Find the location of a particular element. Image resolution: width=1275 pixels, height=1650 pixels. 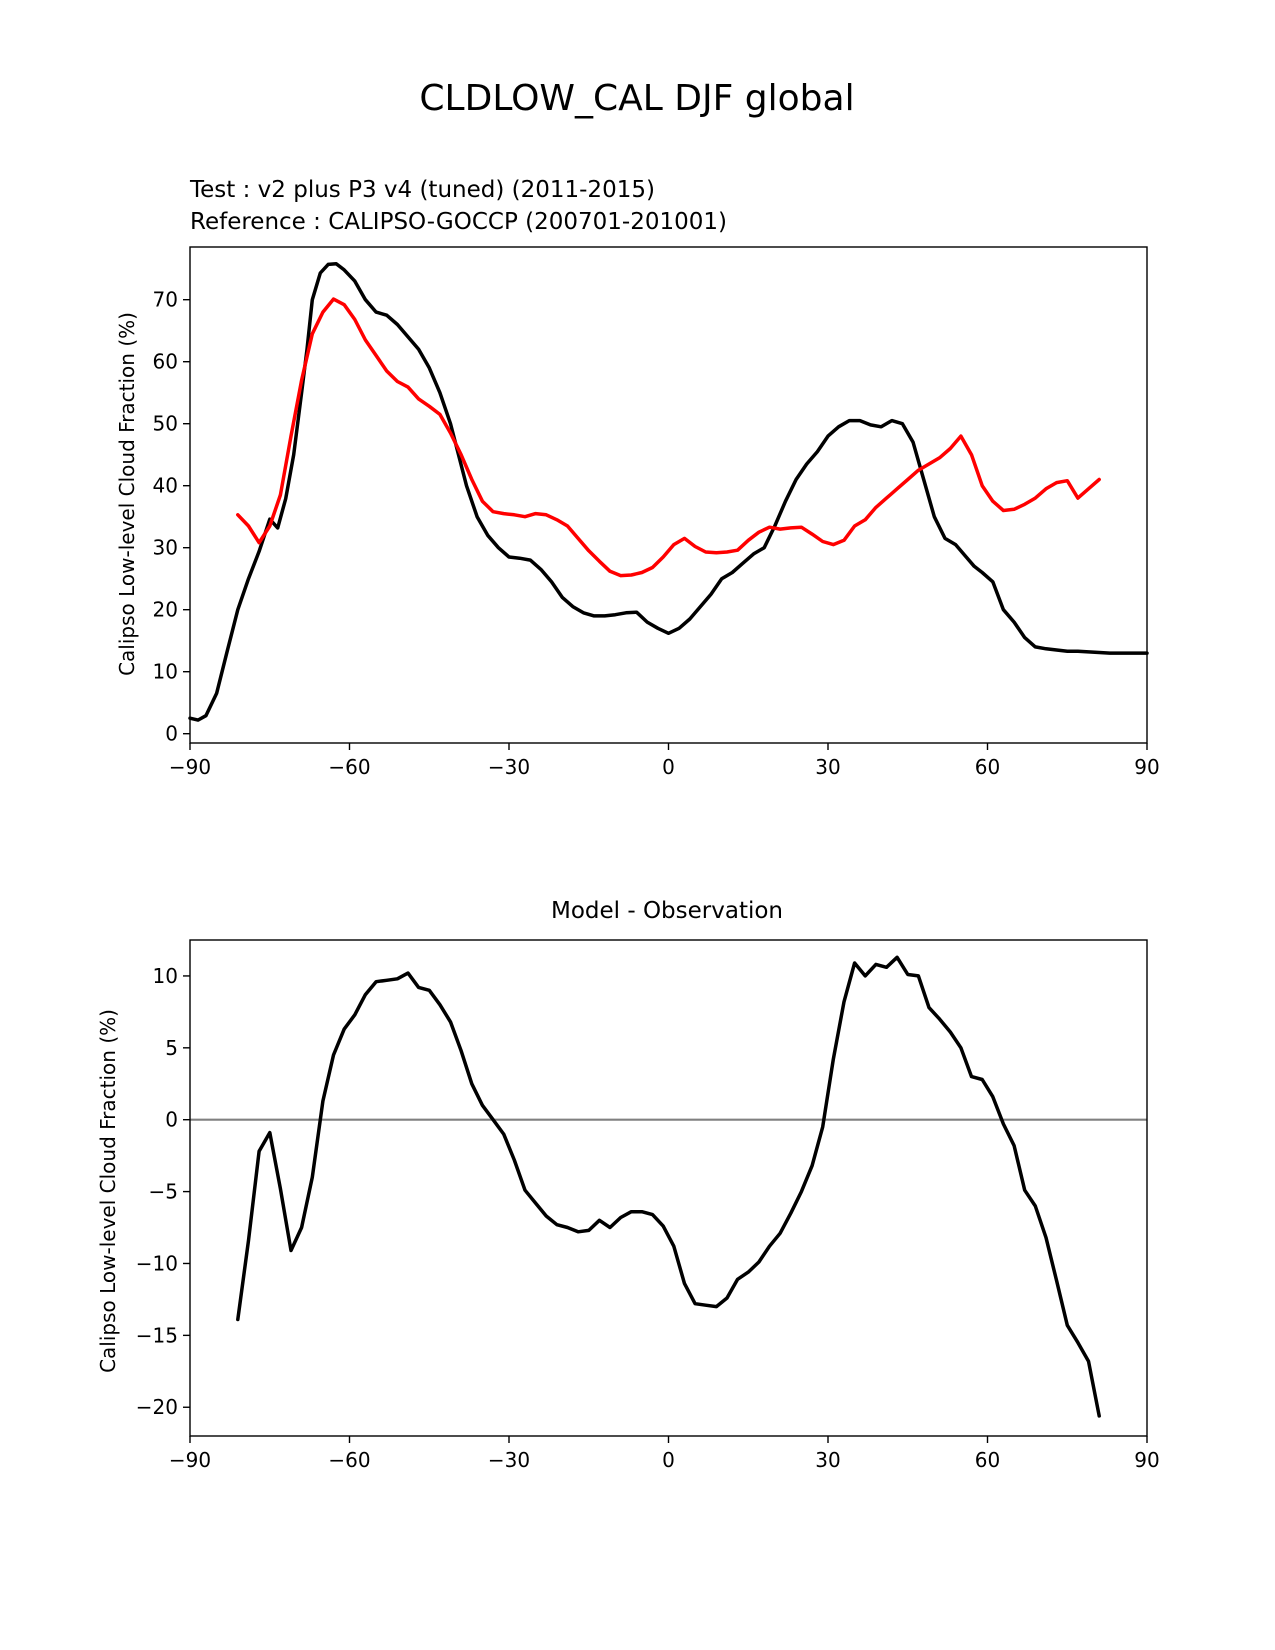

bottom-xtick-label: 60 is located at coordinates (987, 1460).